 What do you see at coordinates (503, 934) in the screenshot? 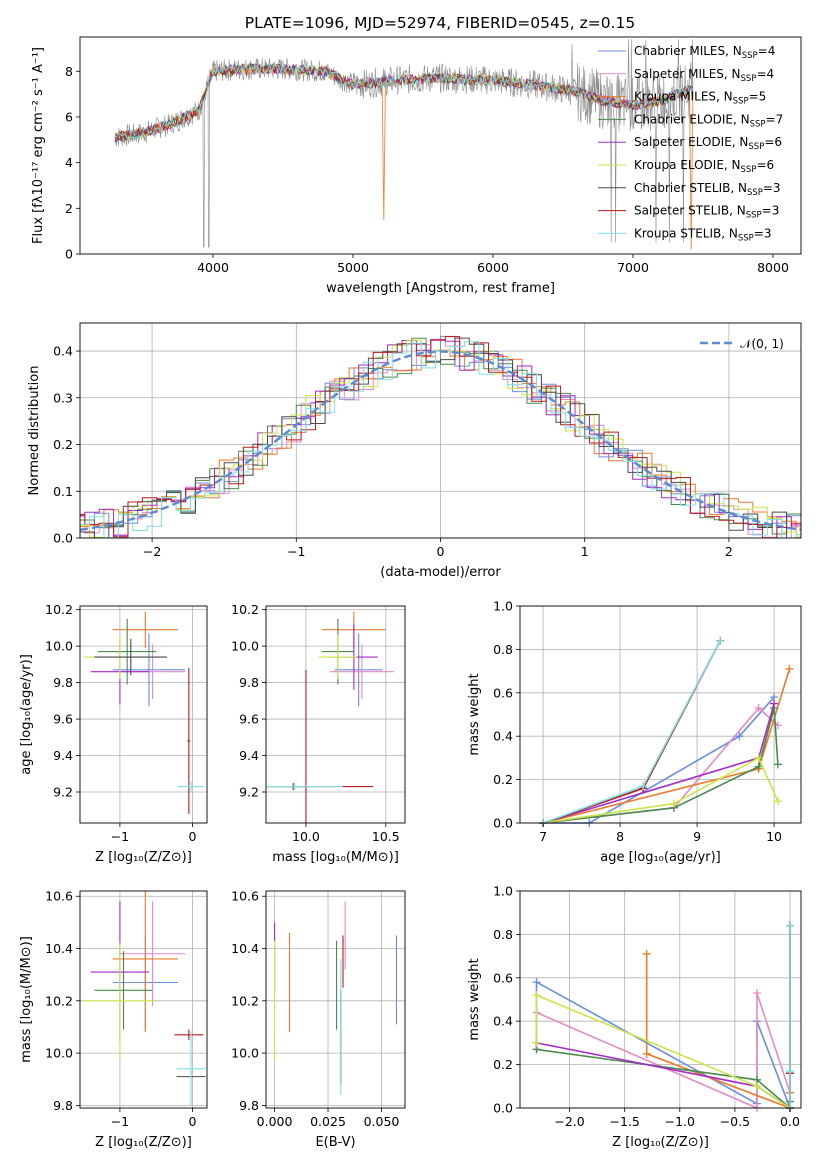
I see `y-tick-label: 0.8` at bounding box center [503, 934].